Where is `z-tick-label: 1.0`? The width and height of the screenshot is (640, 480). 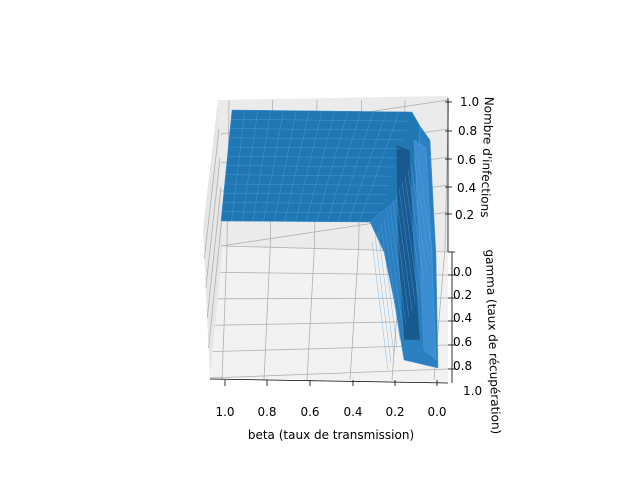
z-tick-label: 1.0 is located at coordinates (469, 102).